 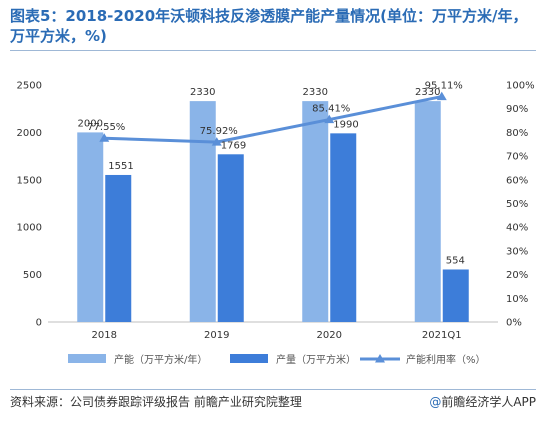 What do you see at coordinates (156, 402) in the screenshot?
I see `source-note: 资料来源：公司债券跟踪评级报告 前瞻产业研究院整理` at bounding box center [156, 402].